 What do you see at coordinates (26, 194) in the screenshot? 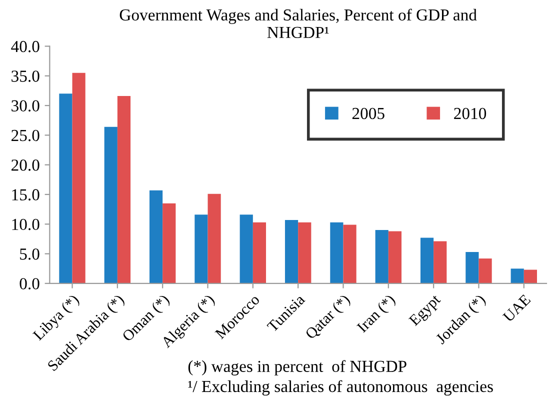
I see `y-tick-label: 15.0` at bounding box center [26, 194].